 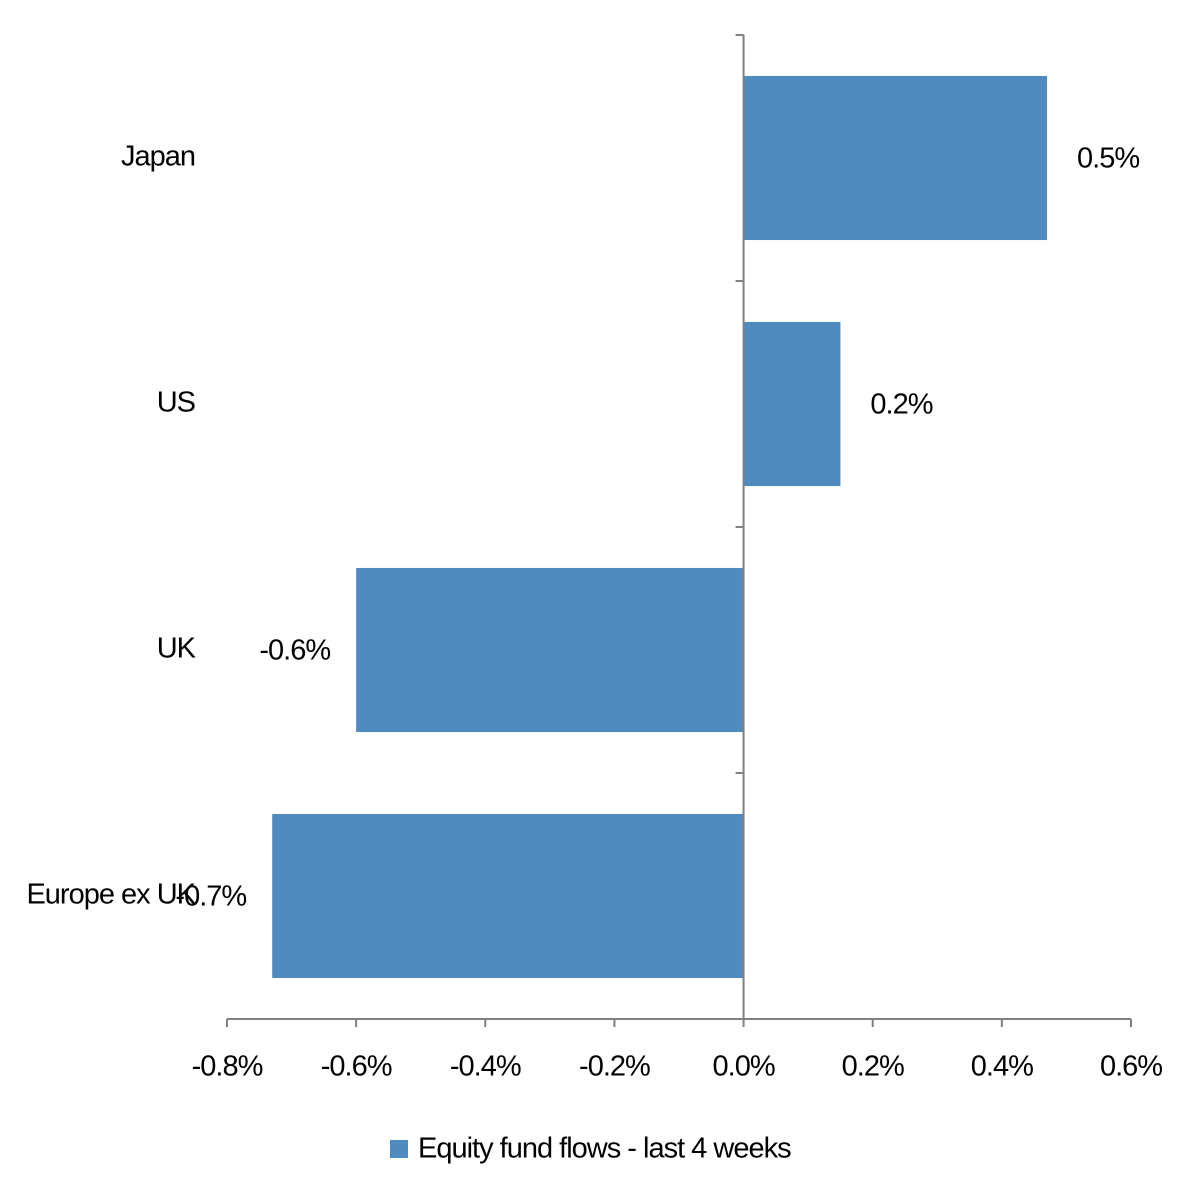 I want to click on value-label: -0.6%, so click(x=294, y=651).